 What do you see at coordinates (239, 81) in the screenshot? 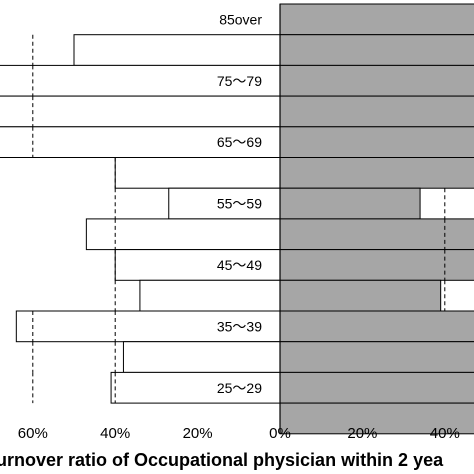
I see `category-label: 75～79` at bounding box center [239, 81].